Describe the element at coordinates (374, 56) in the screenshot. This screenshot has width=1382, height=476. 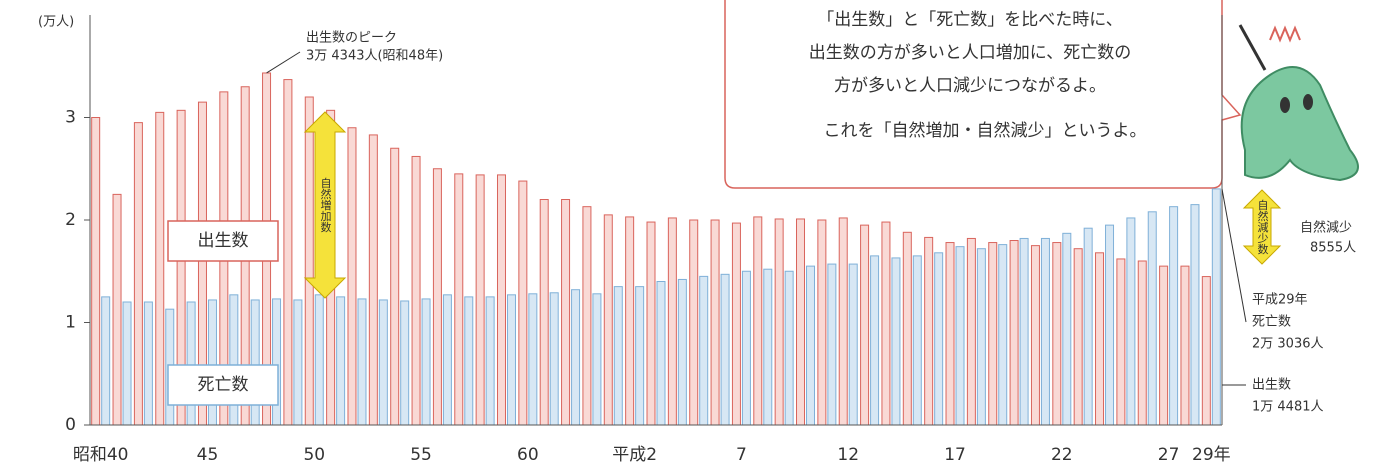
I see `annotation: 3万 4343人(昭和48年)` at that location.